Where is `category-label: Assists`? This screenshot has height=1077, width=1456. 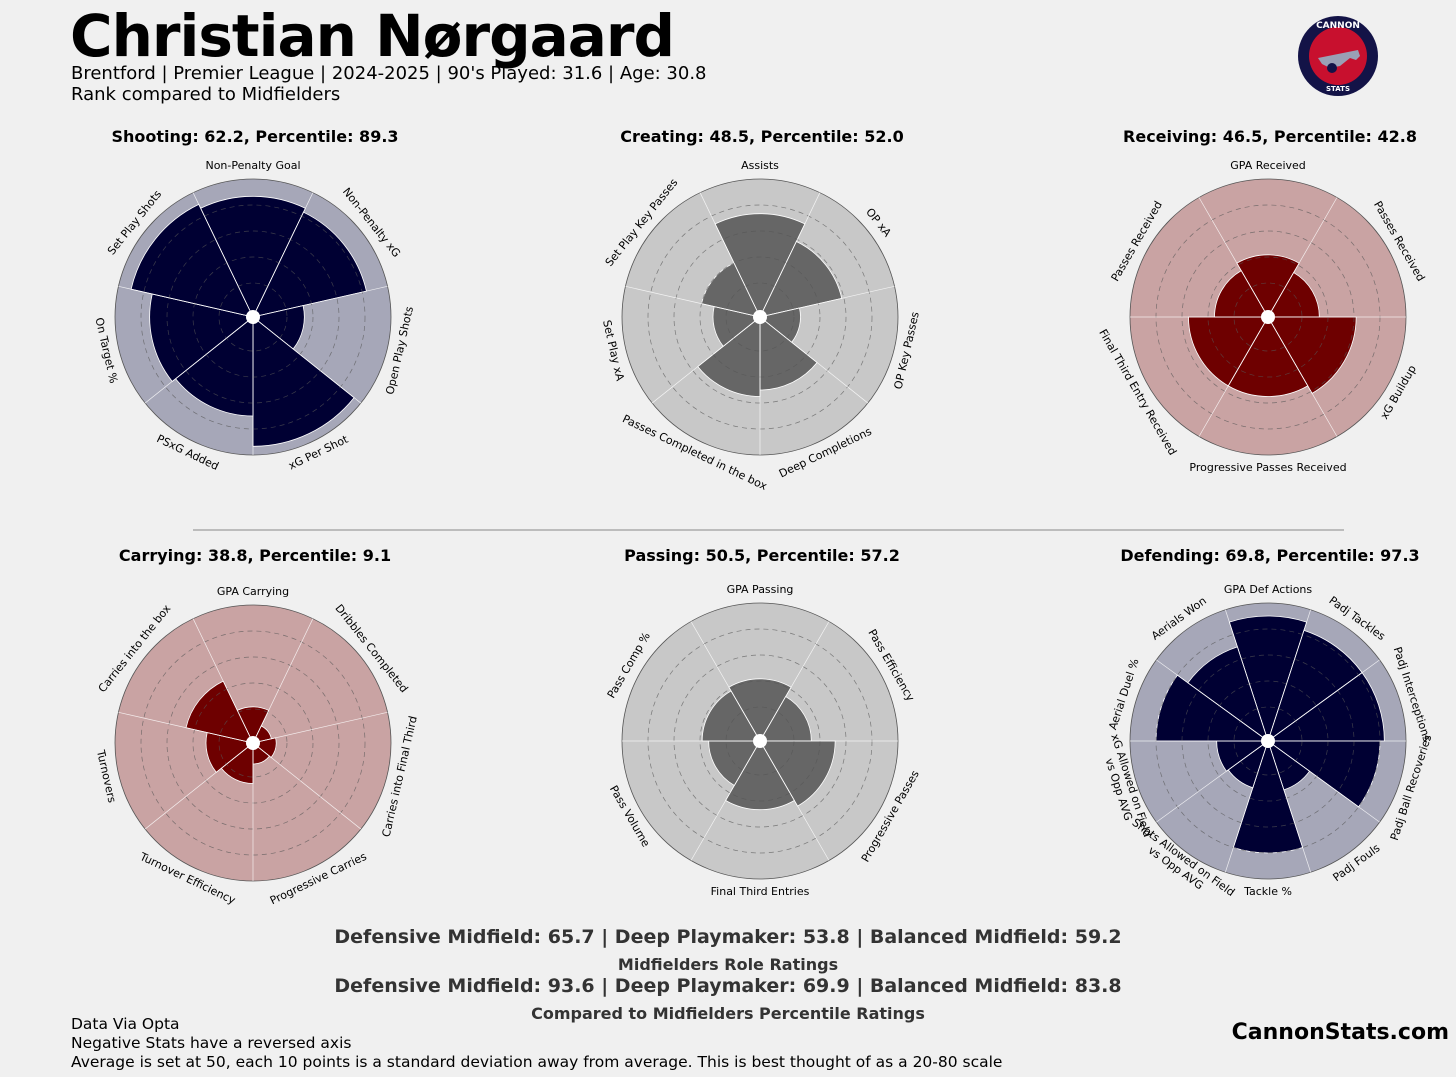 category-label: Assists is located at coordinates (760, 165).